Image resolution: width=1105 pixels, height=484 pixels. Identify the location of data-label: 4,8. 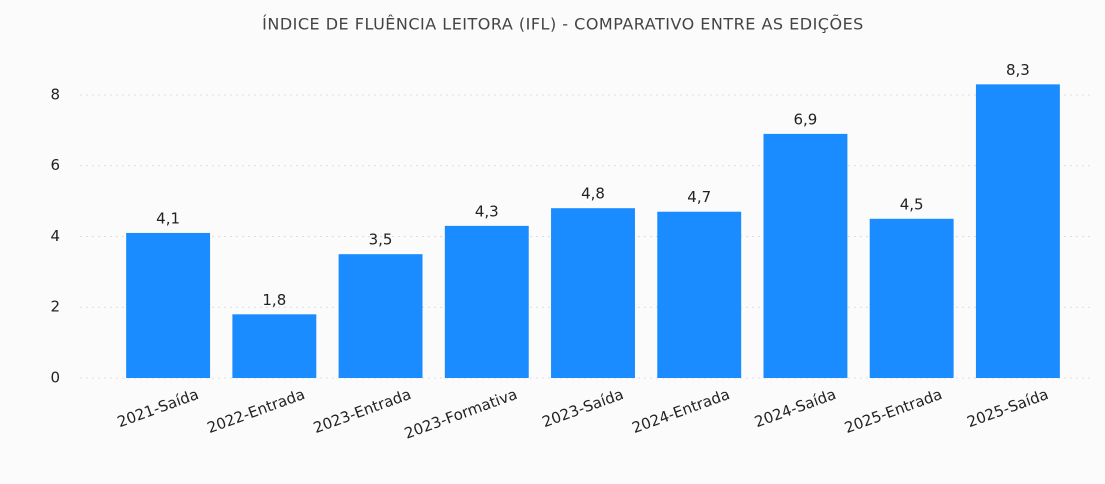
(593, 194).